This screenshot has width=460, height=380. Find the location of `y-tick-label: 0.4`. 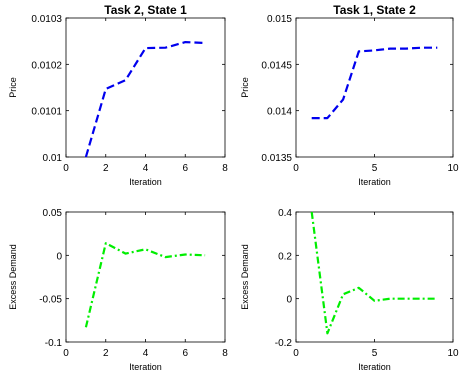

y-tick-label: 0.4 is located at coordinates (285, 213).